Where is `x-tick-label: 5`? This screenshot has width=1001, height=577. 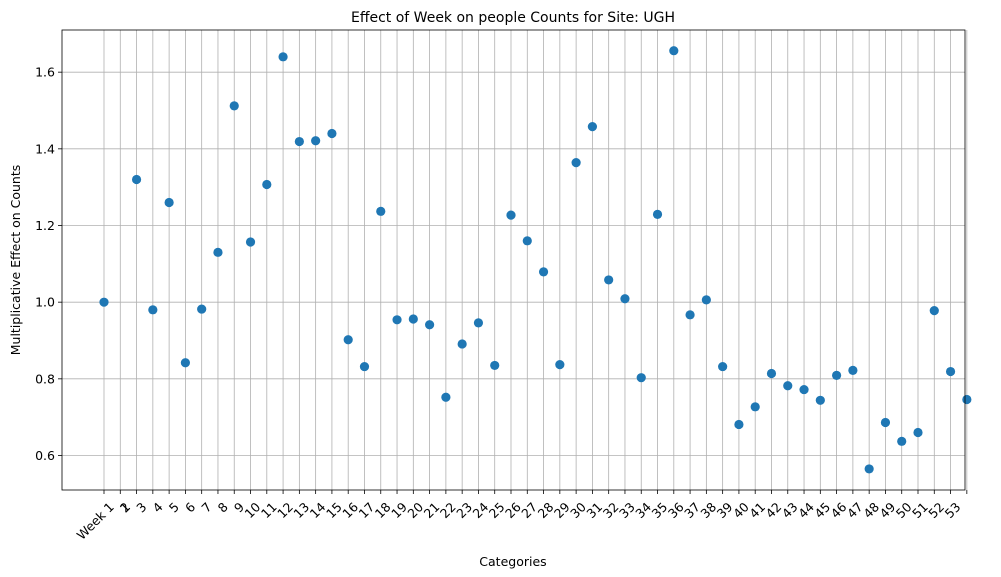
x-tick-label: 5 is located at coordinates (174, 507).